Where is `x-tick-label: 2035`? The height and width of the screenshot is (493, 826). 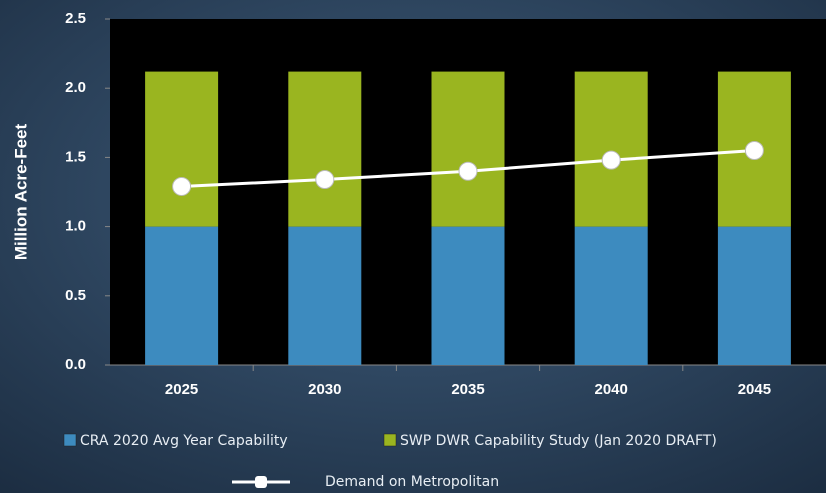 x-tick-label: 2035 is located at coordinates (467, 389).